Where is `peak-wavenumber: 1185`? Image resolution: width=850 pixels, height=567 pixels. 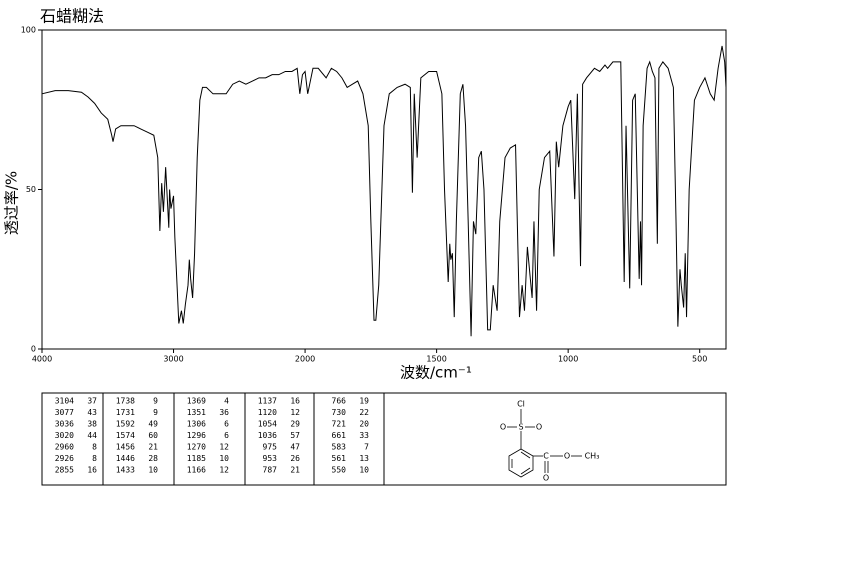
peak-wavenumber: 1185 is located at coordinates (196, 458).